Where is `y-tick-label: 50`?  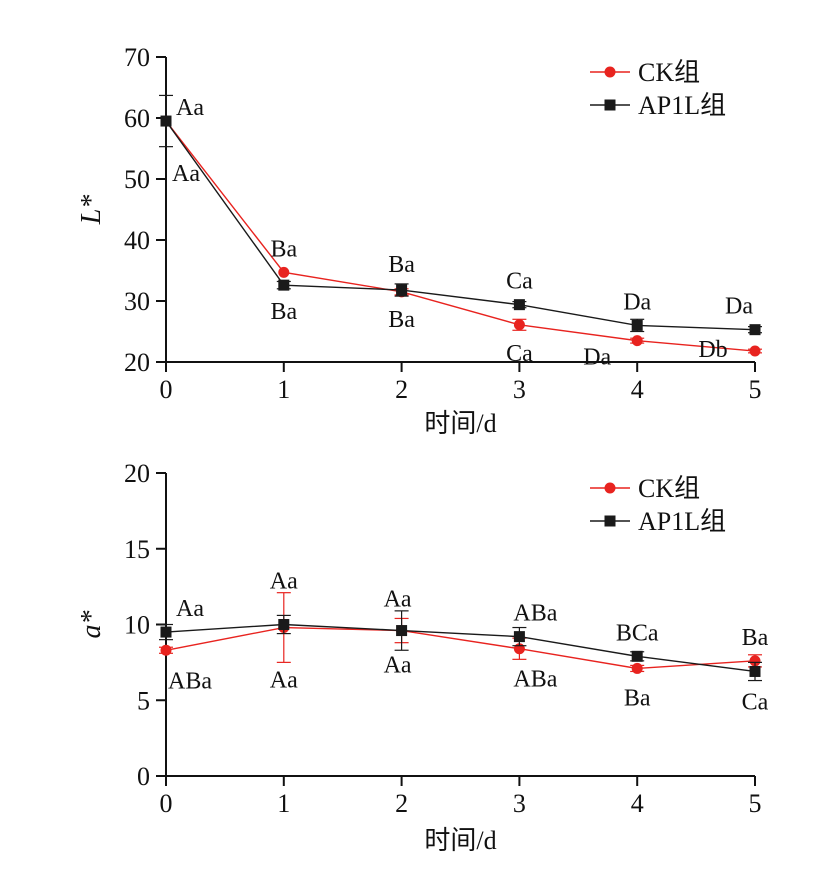
y-tick-label: 50 is located at coordinates (137, 179).